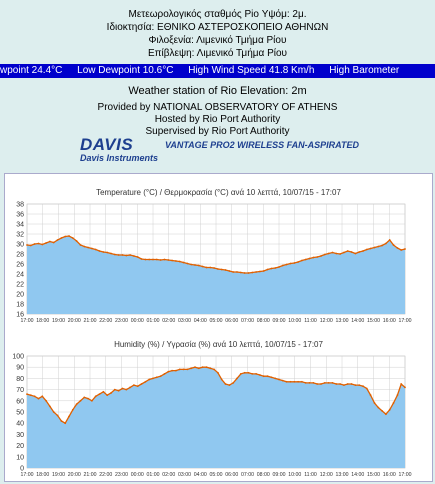 The image size is (435, 484). I want to click on y-tick-label: 34, so click(20, 225).